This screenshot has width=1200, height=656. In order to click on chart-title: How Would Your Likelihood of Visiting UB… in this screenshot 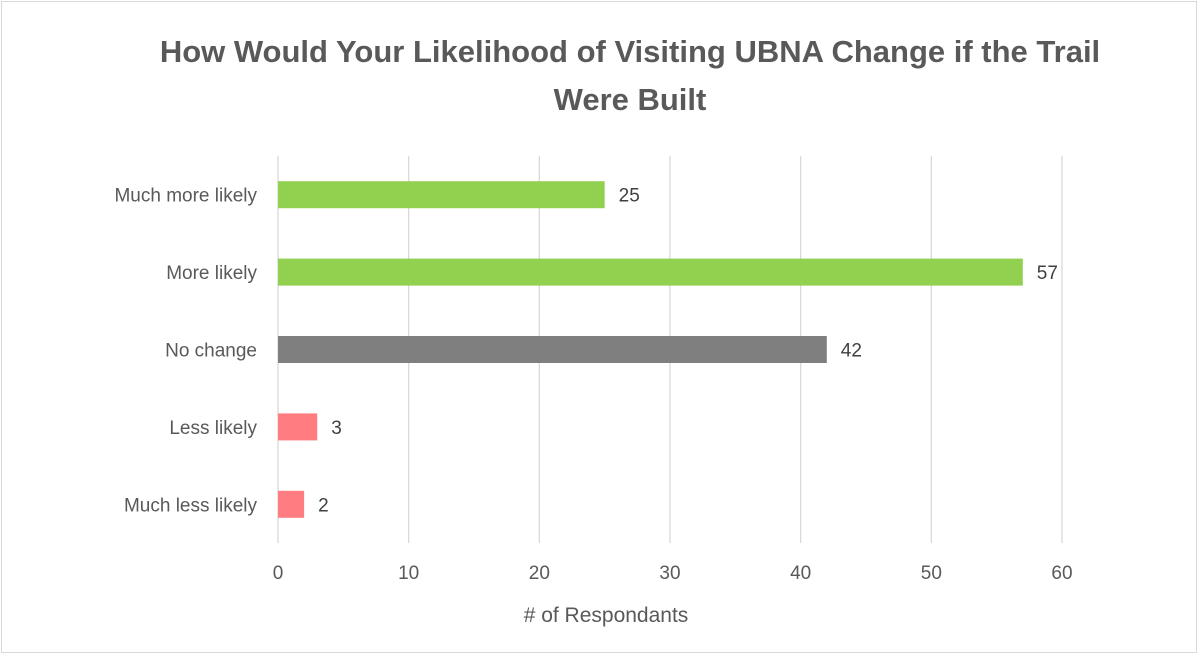, I will do `click(600, 76)`.